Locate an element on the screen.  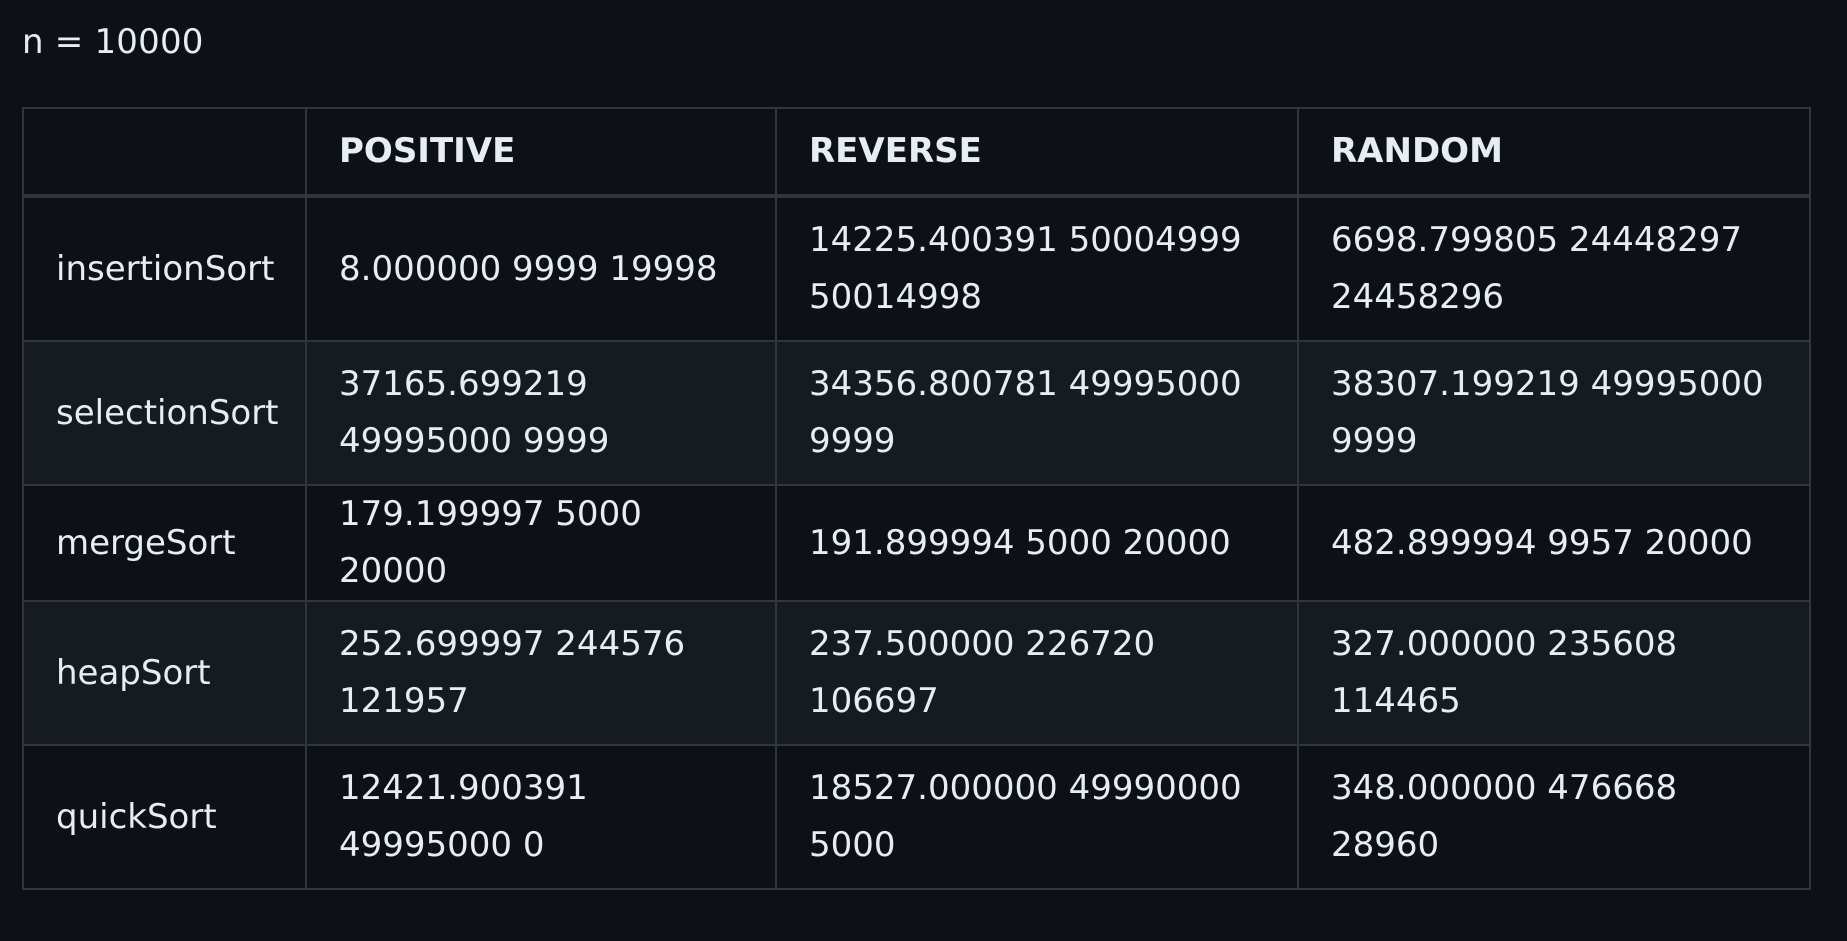
header-cell-positive: POSITIVE is located at coordinates (541, 152).